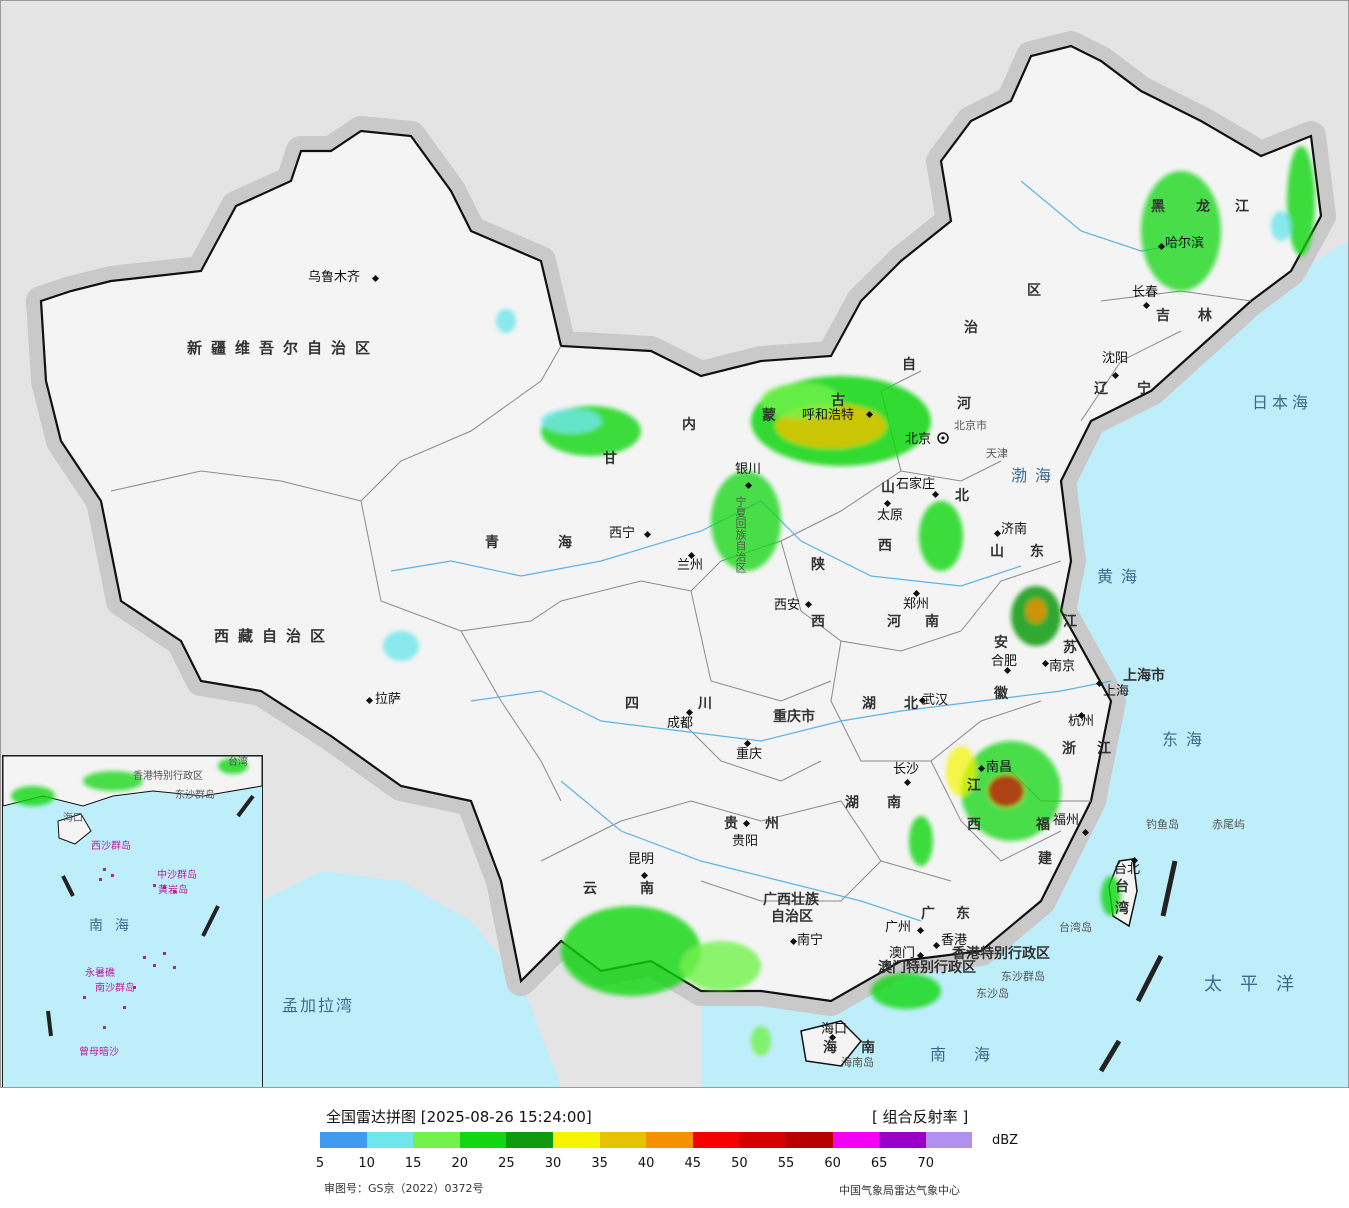 The image size is (1349, 1208). I want to click on tick-label: 35, so click(599, 1163).